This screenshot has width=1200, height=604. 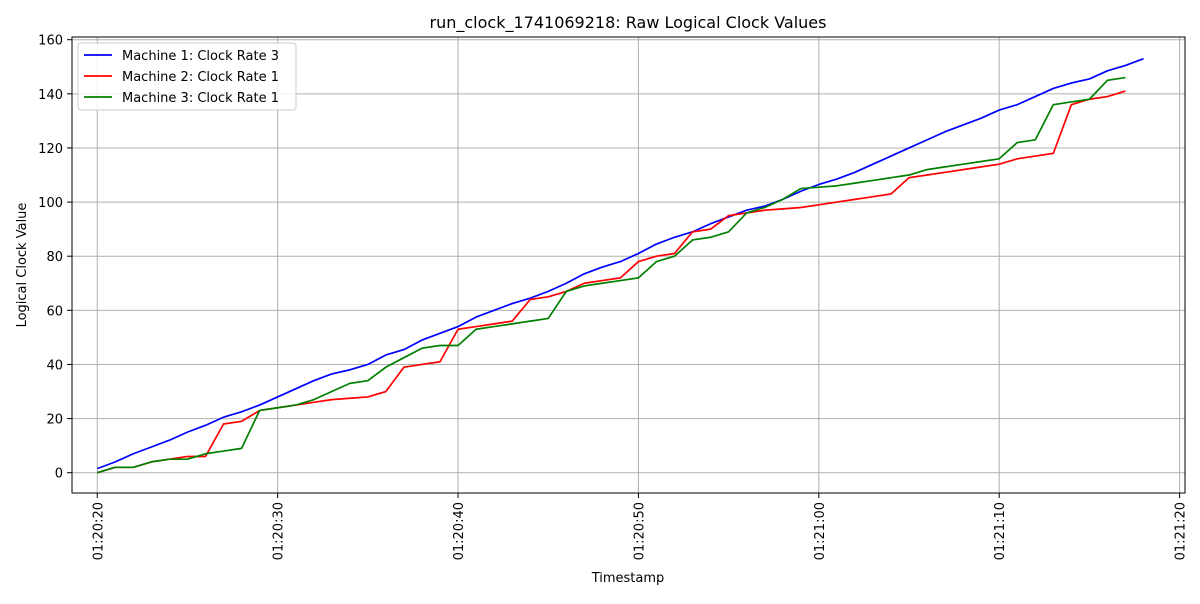 What do you see at coordinates (628, 578) in the screenshot?
I see `x-axis-label: Timestamp` at bounding box center [628, 578].